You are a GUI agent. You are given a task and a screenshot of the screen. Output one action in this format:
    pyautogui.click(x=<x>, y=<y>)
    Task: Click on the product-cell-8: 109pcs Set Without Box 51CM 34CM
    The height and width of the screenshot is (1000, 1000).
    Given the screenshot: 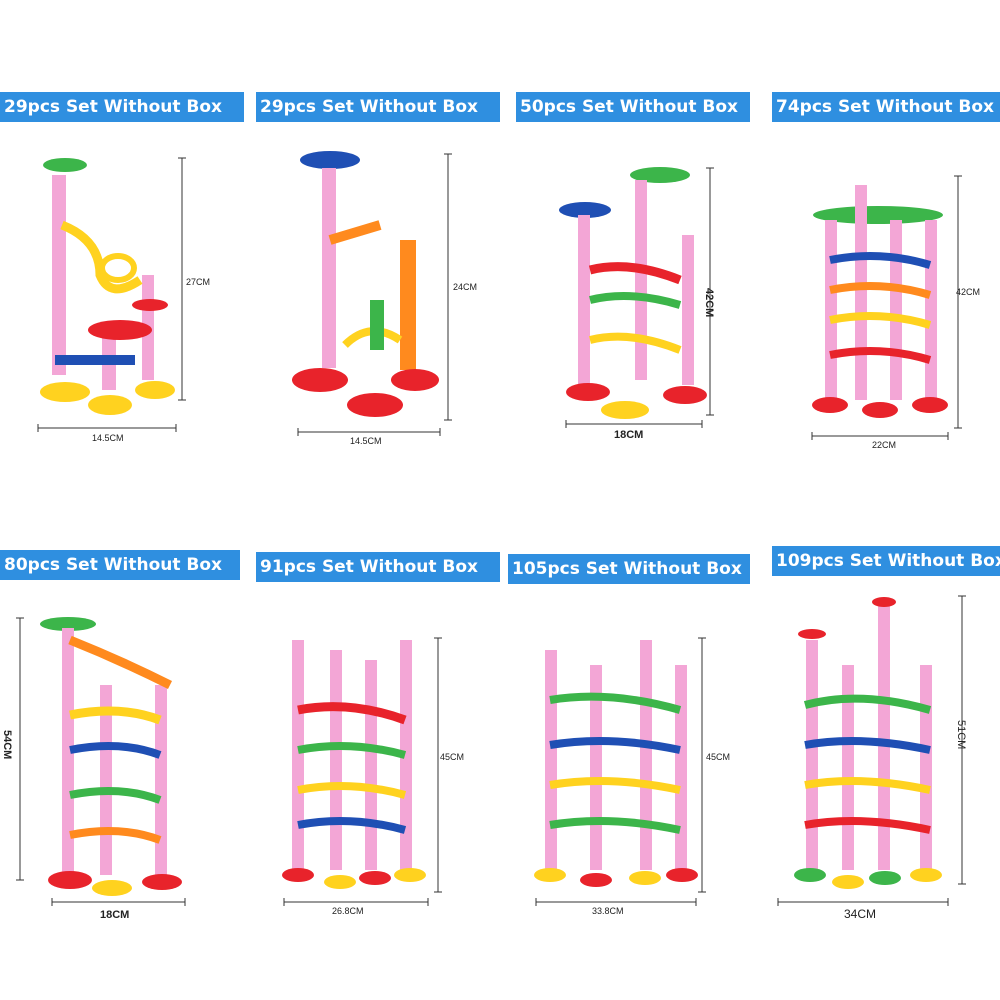 What is the action you would take?
    pyautogui.click(x=875, y=750)
    